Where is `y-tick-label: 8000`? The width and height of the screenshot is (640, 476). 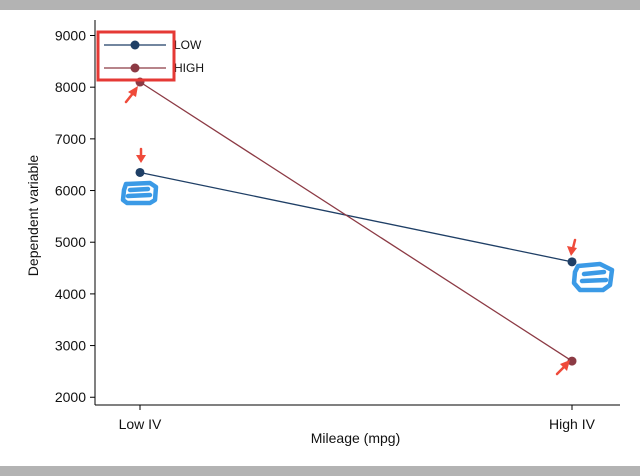 y-tick-label: 8000 is located at coordinates (70, 87).